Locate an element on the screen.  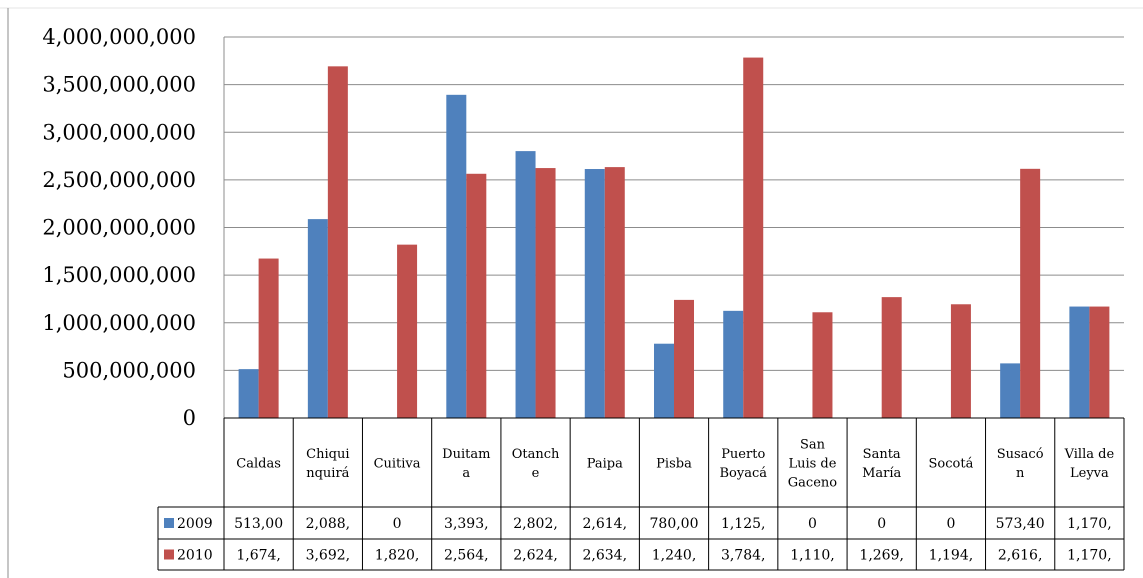
category-label: Caldas is located at coordinates (258, 464).